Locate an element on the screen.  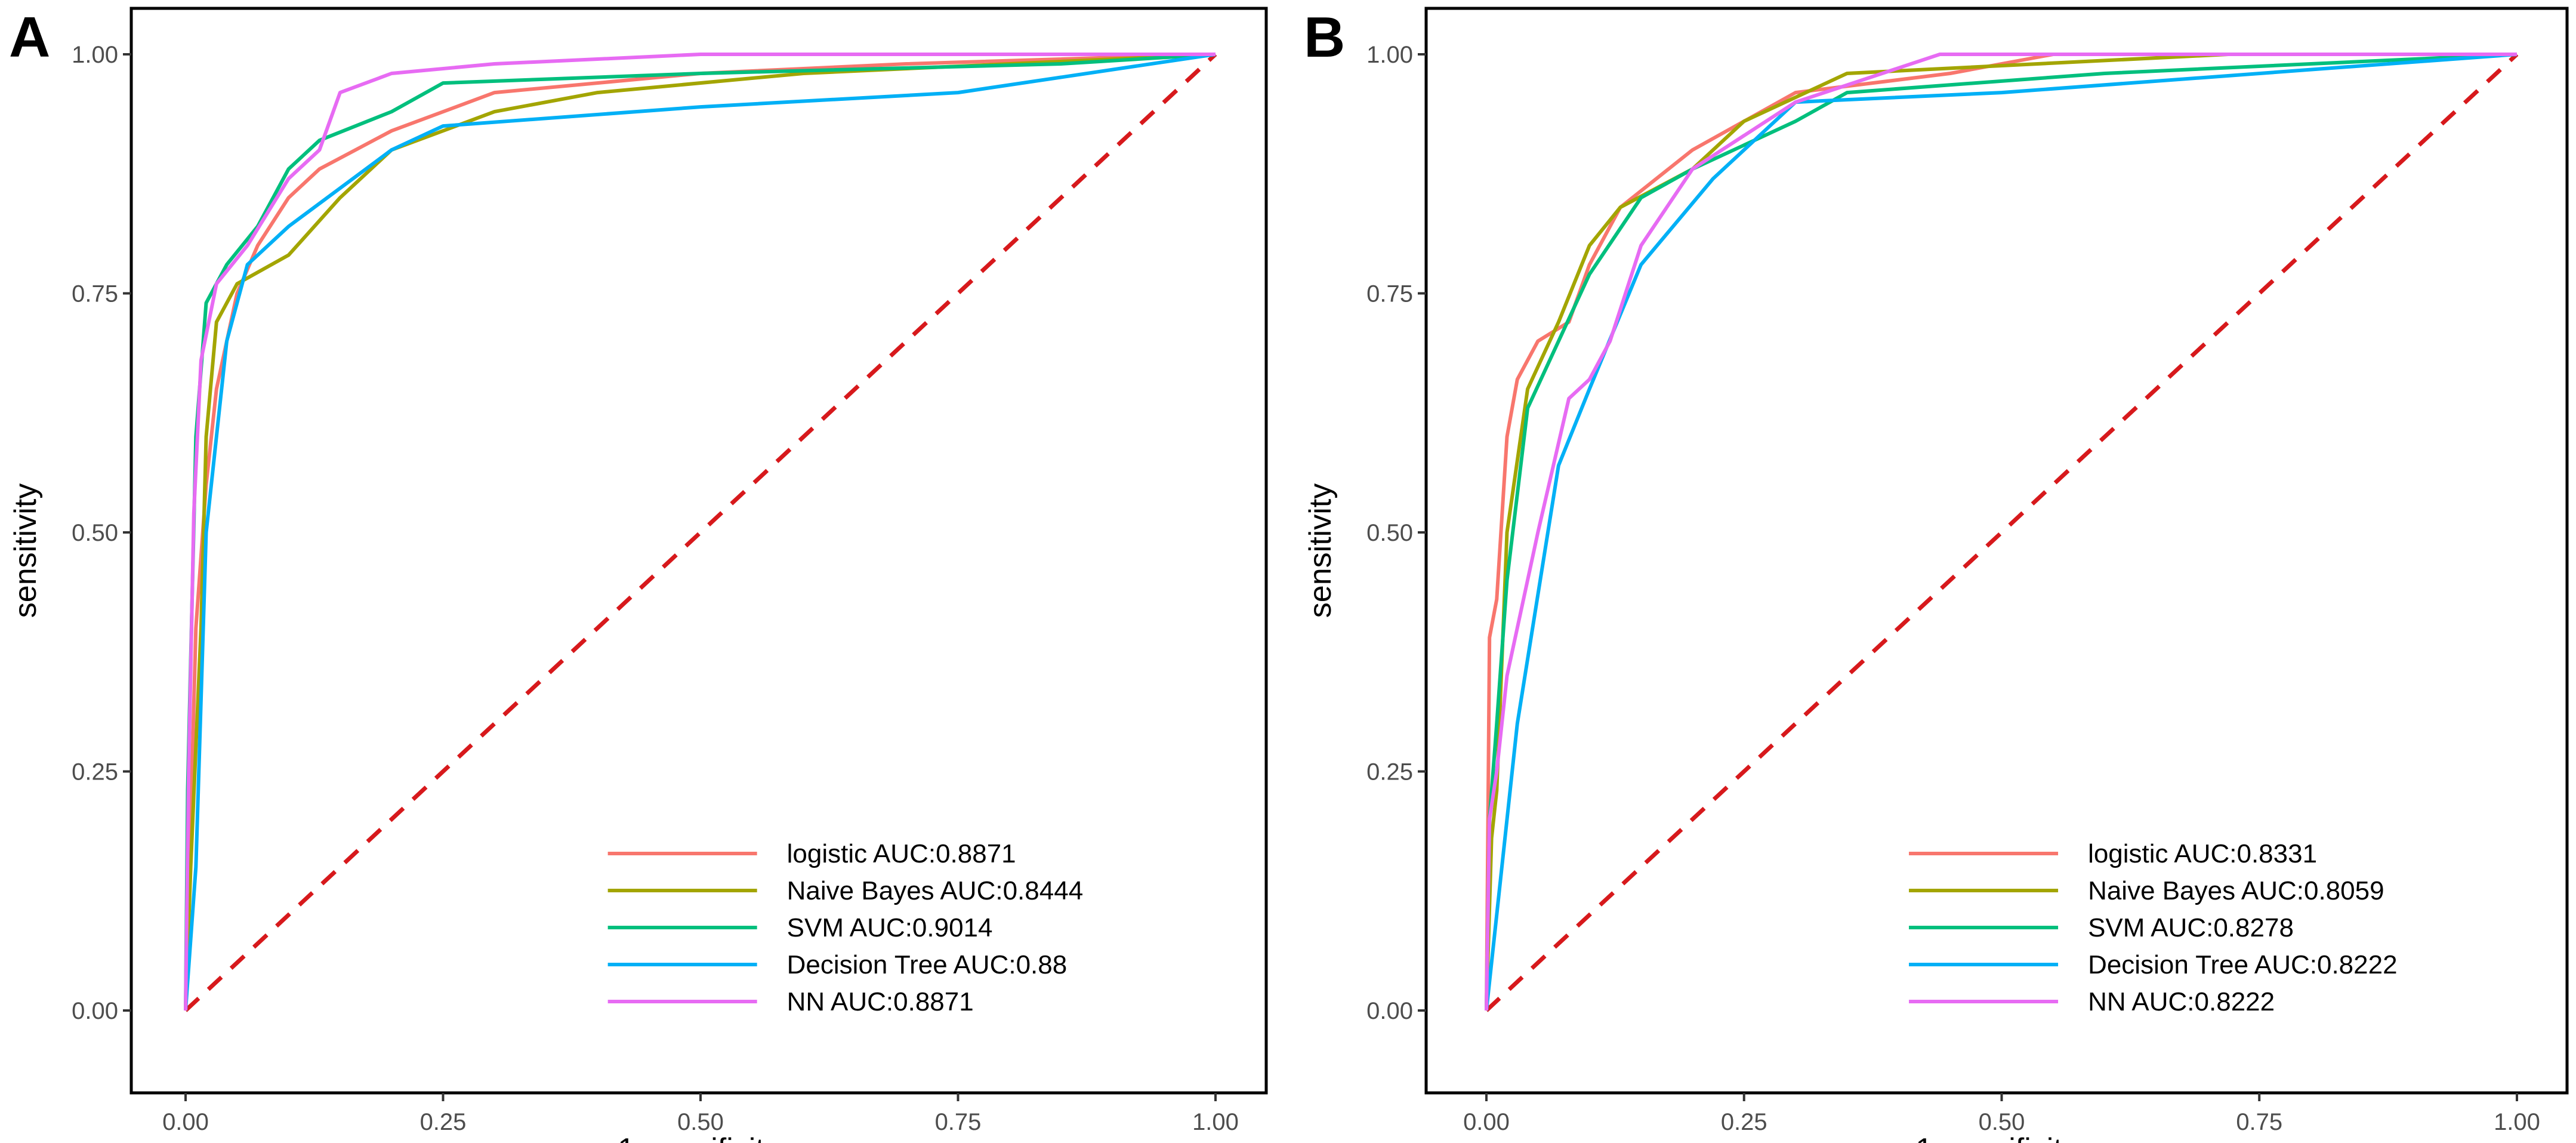
legend-label-4: Decision Tree AUC:0.8222 is located at coordinates (2243, 965).